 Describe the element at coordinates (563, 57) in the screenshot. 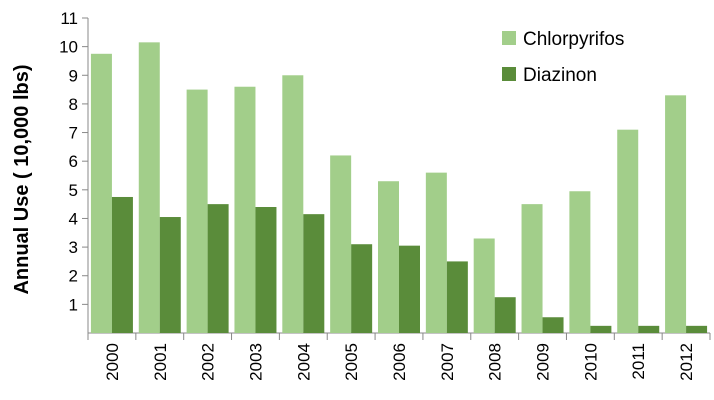

I see `legend: Chlorpyrifos Diazinon` at that location.